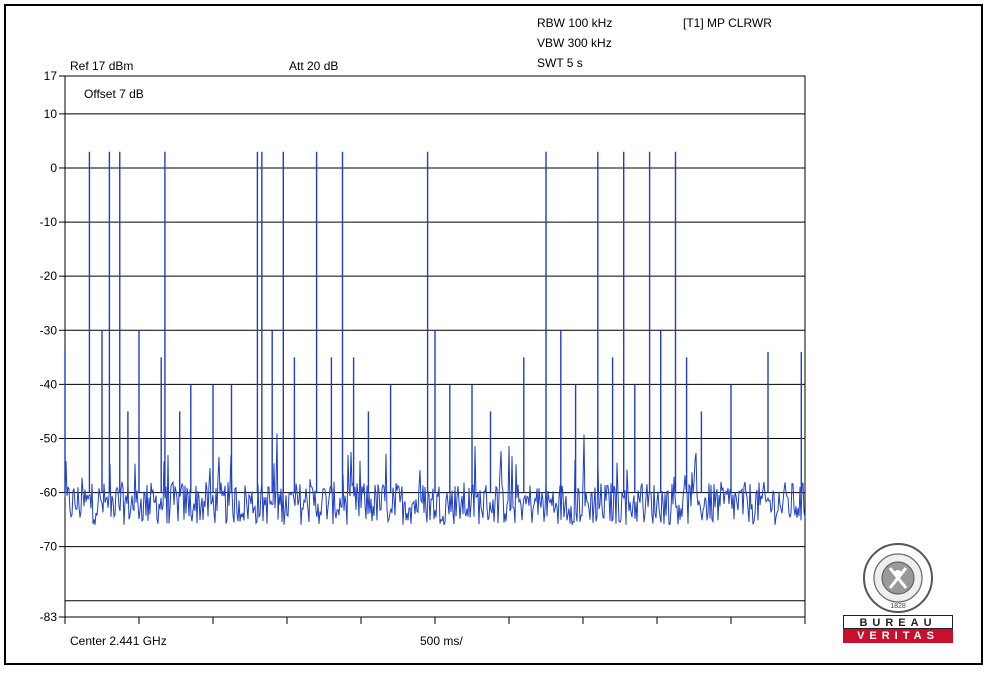 The height and width of the screenshot is (673, 991). Describe the element at coordinates (898, 636) in the screenshot. I see `logo-word-veritas: VERITAS` at that location.